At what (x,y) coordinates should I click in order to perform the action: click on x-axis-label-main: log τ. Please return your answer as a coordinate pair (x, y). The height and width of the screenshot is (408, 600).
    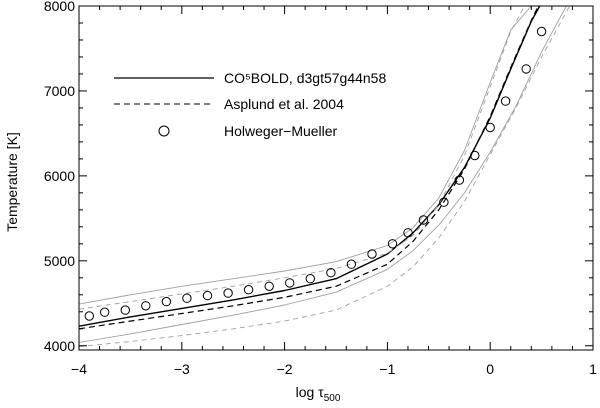
    Looking at the image, I should click on (310, 392).